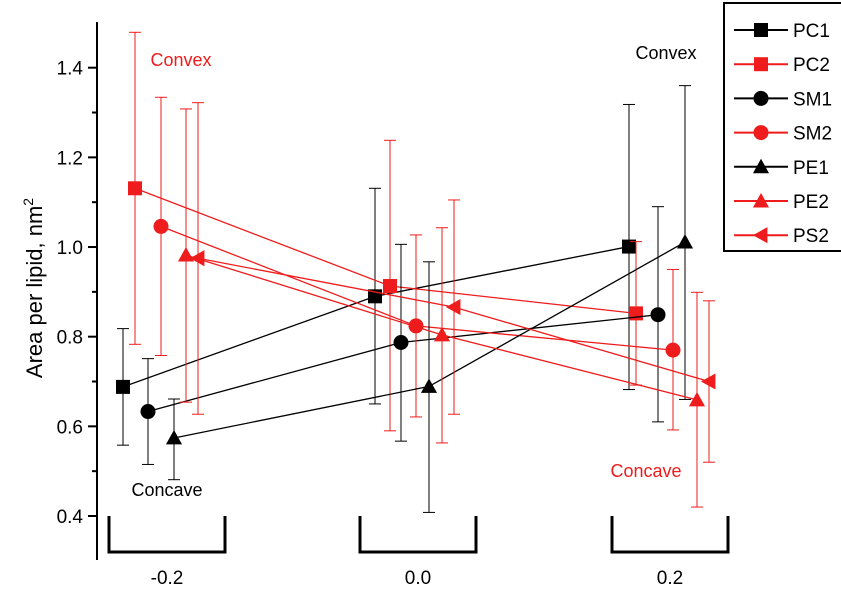 The image size is (841, 590). I want to click on legend-item-pe1: PE1, so click(781, 168).